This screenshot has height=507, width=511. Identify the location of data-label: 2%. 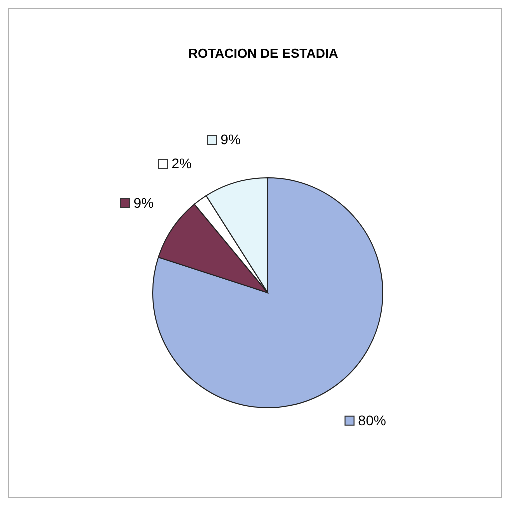
(182, 164).